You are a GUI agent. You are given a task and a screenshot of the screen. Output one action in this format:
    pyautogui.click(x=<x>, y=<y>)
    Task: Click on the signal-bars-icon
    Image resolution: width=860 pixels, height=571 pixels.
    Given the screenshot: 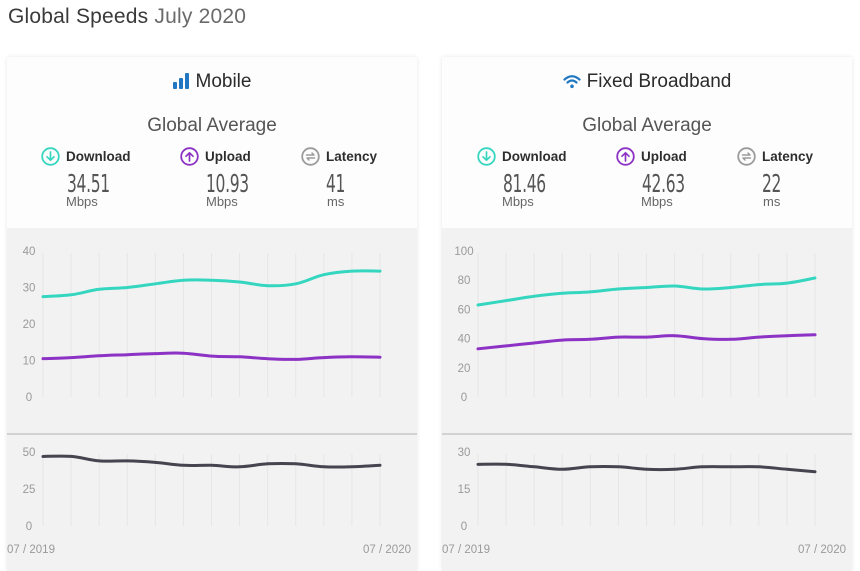 What is the action you would take?
    pyautogui.click(x=181, y=83)
    